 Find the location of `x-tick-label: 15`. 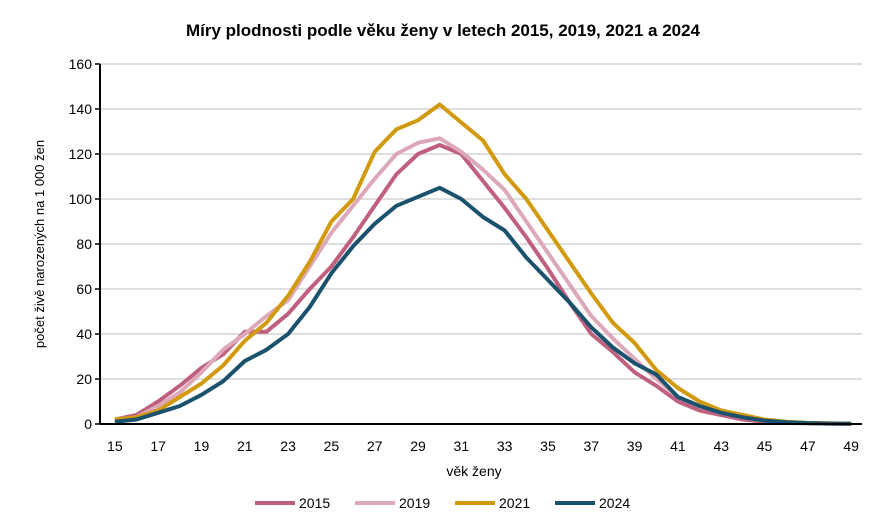

x-tick-label: 15 is located at coordinates (115, 446).